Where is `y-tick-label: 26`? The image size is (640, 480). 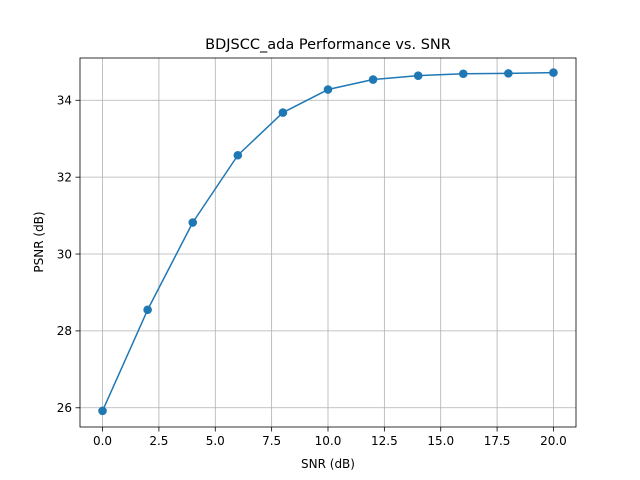
y-tick-label: 26 is located at coordinates (64, 408).